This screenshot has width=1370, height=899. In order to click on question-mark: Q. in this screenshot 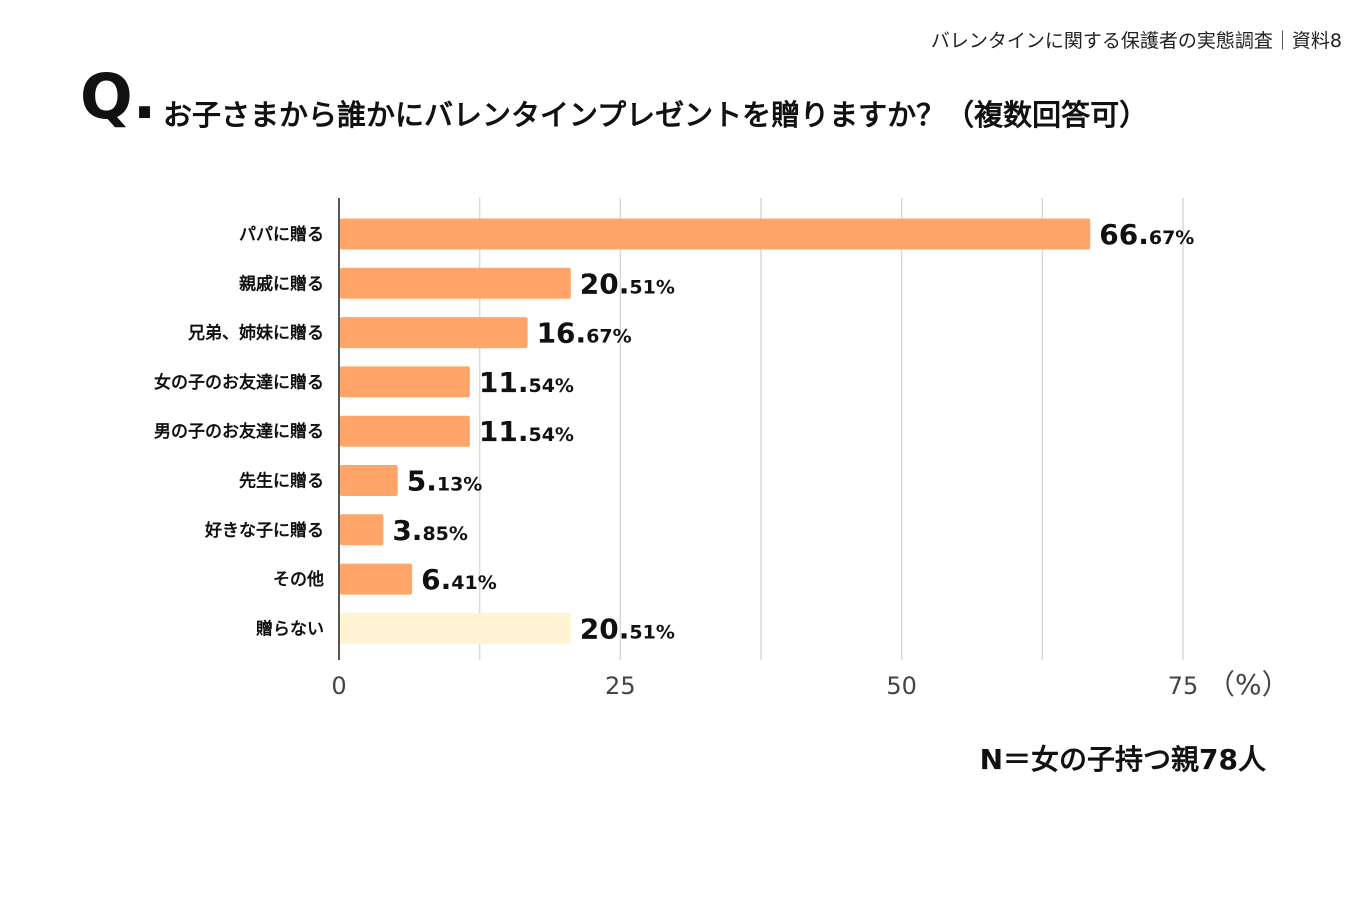, I will do `click(118, 96)`.